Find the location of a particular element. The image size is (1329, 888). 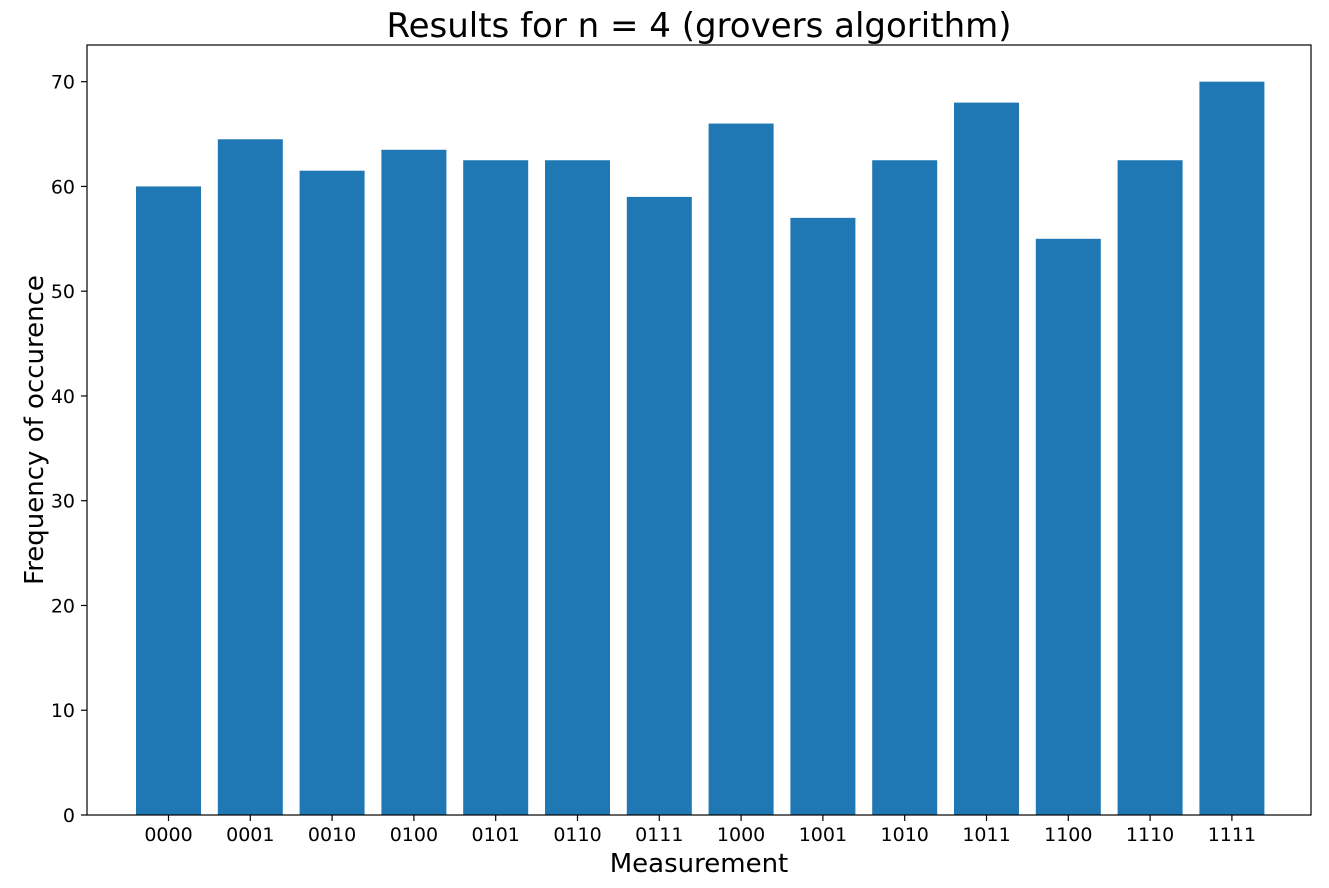

x-tick-label: 0000 is located at coordinates (168, 835).